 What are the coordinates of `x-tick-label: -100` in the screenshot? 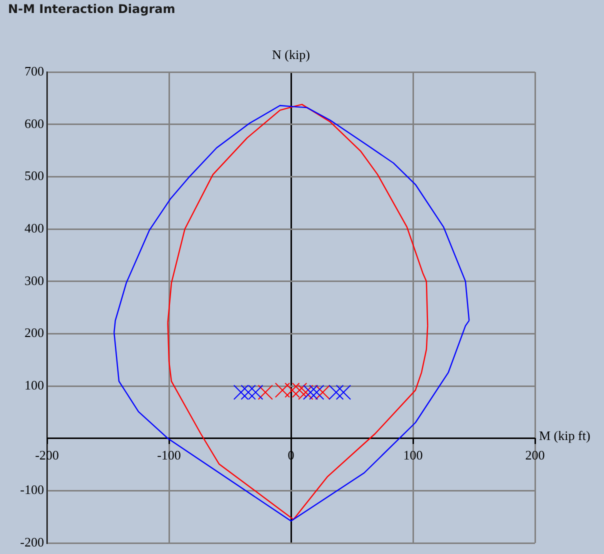 It's located at (169, 455).